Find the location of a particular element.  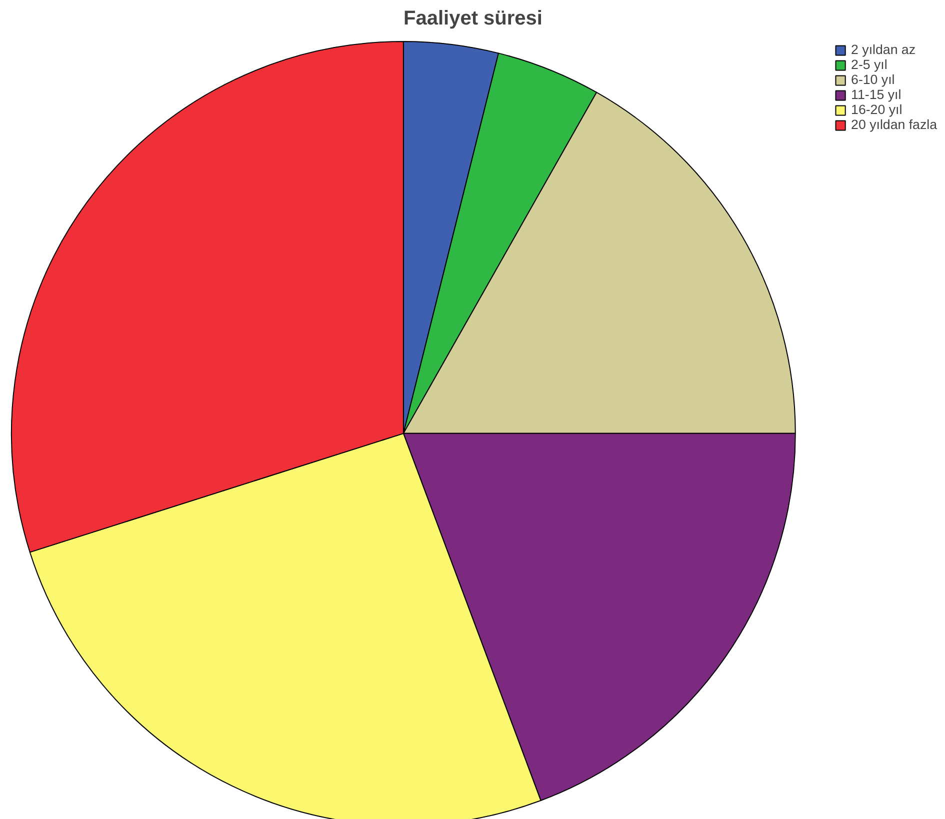

legend-label: 16-20 yıl is located at coordinates (876, 109).